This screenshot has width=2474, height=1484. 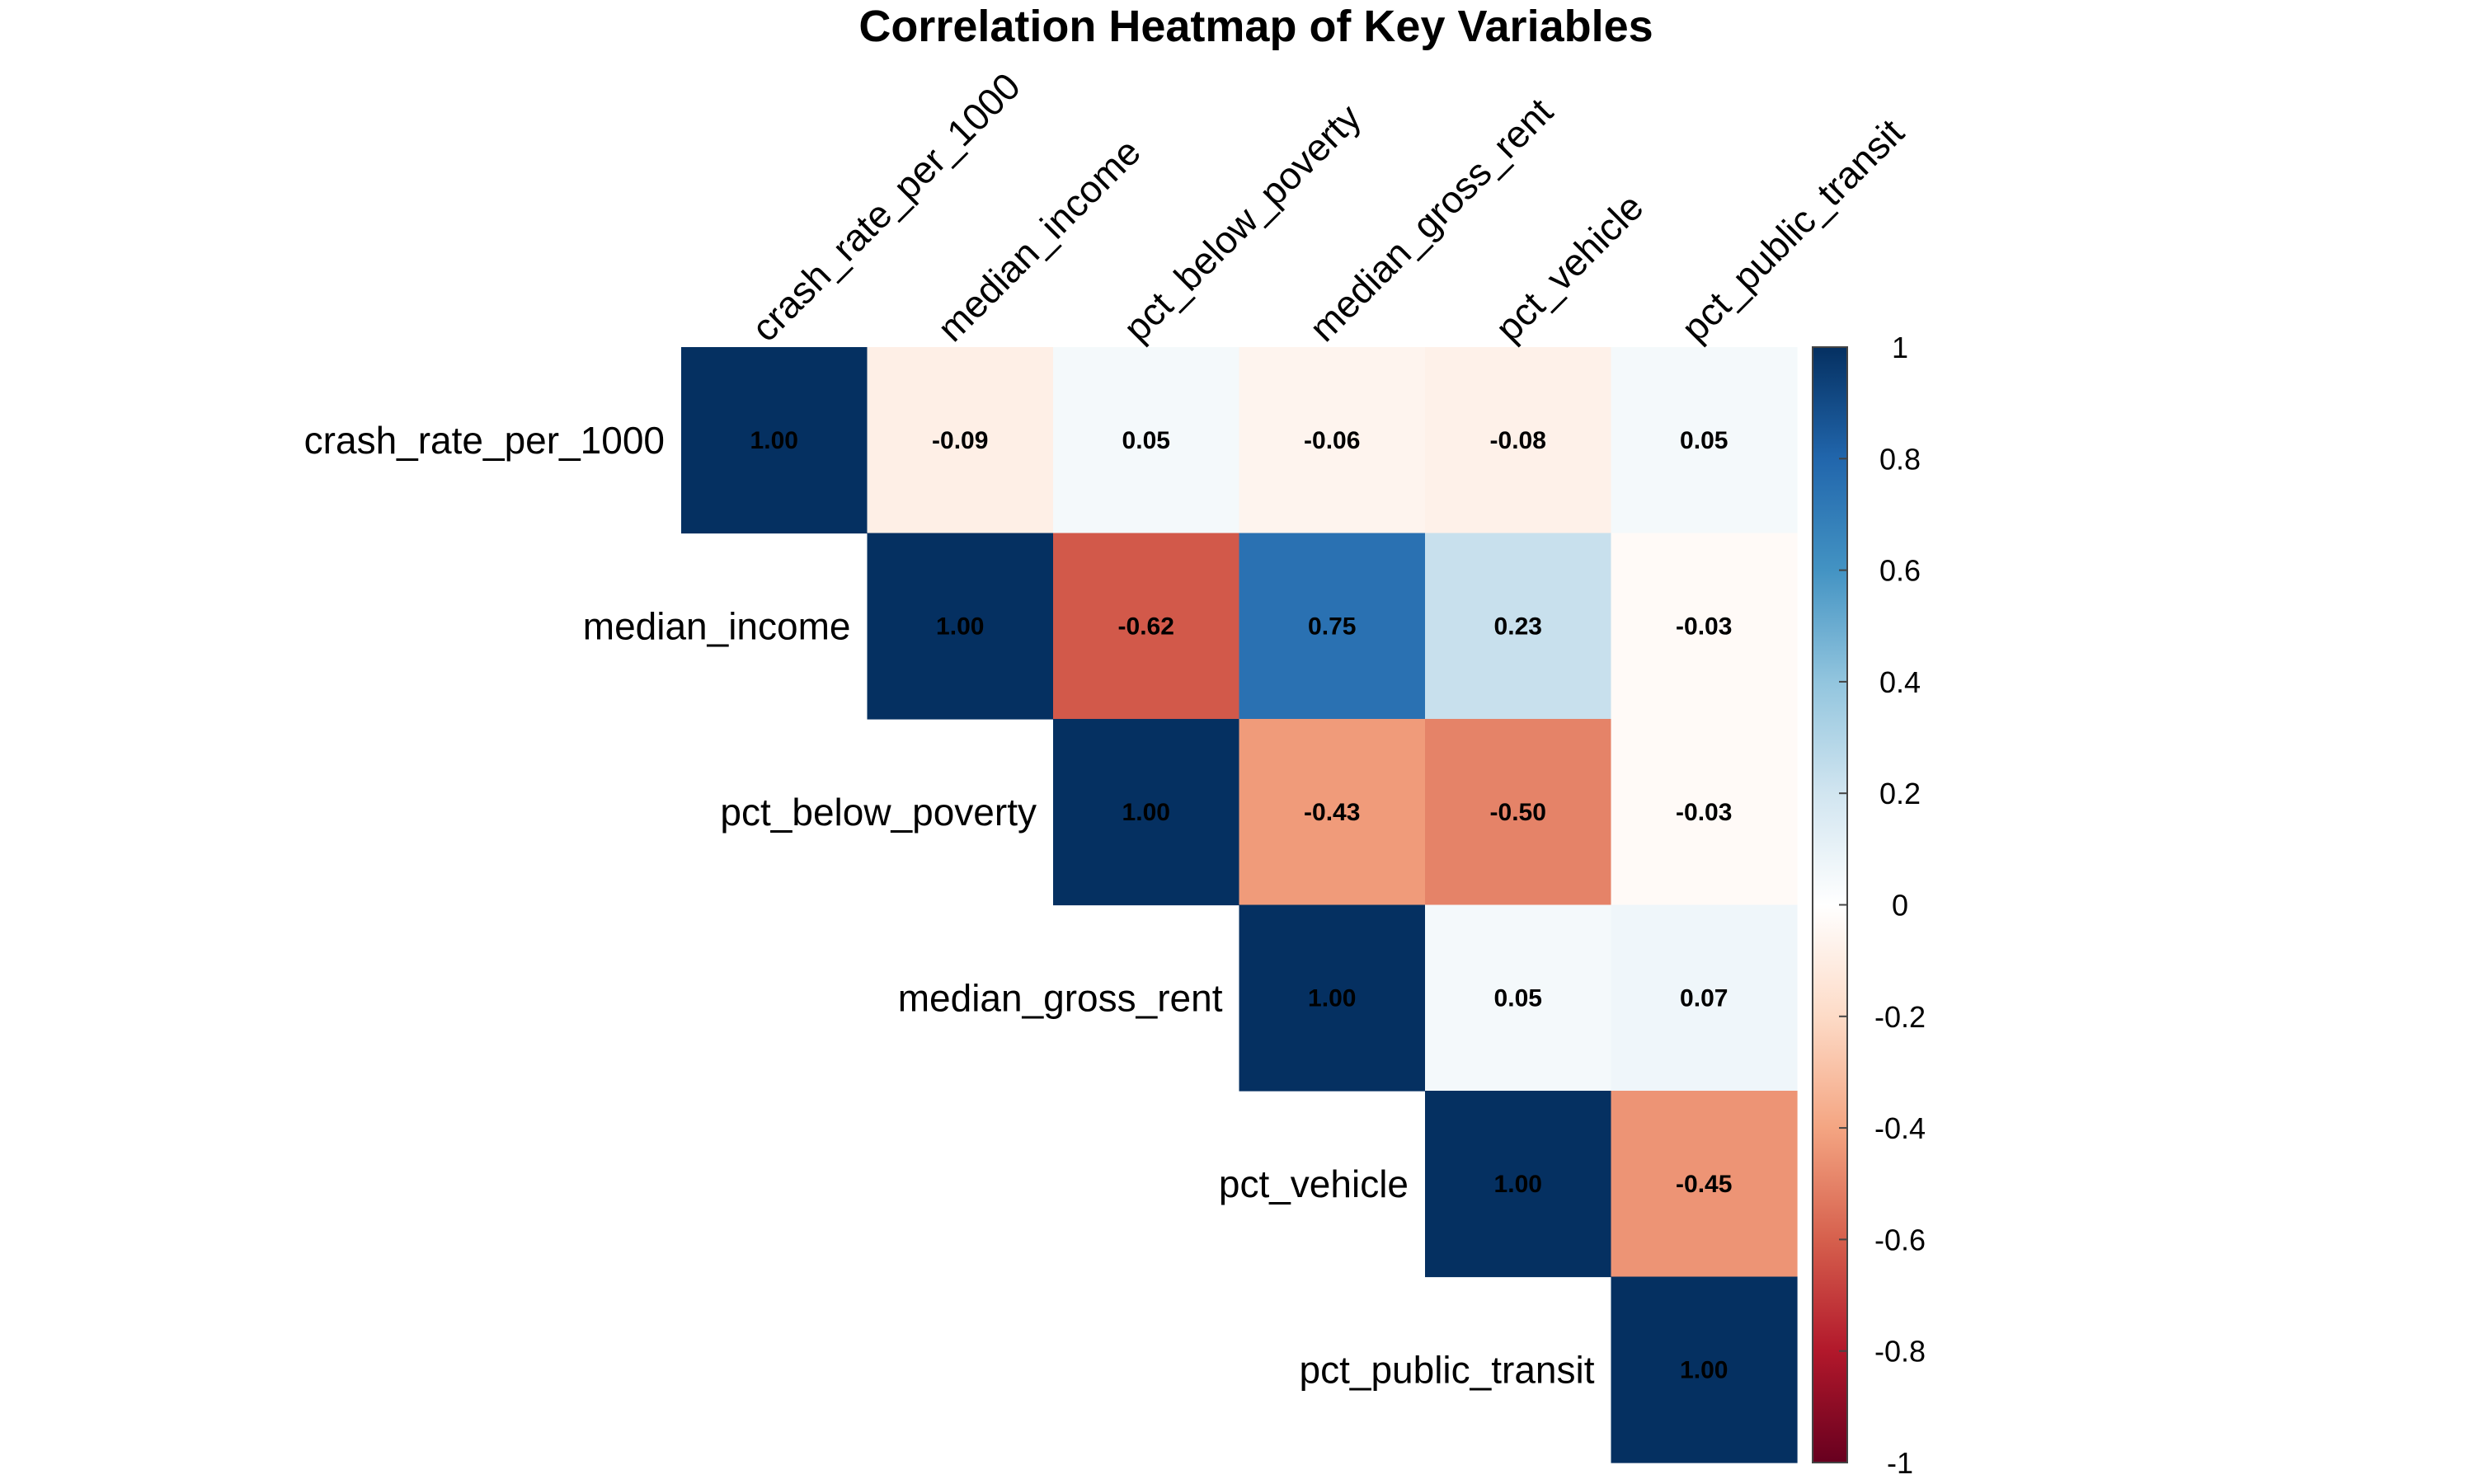 I want to click on heatmap-cell-pct_vehicle-pct_public_transit, so click(x=1704, y=1184).